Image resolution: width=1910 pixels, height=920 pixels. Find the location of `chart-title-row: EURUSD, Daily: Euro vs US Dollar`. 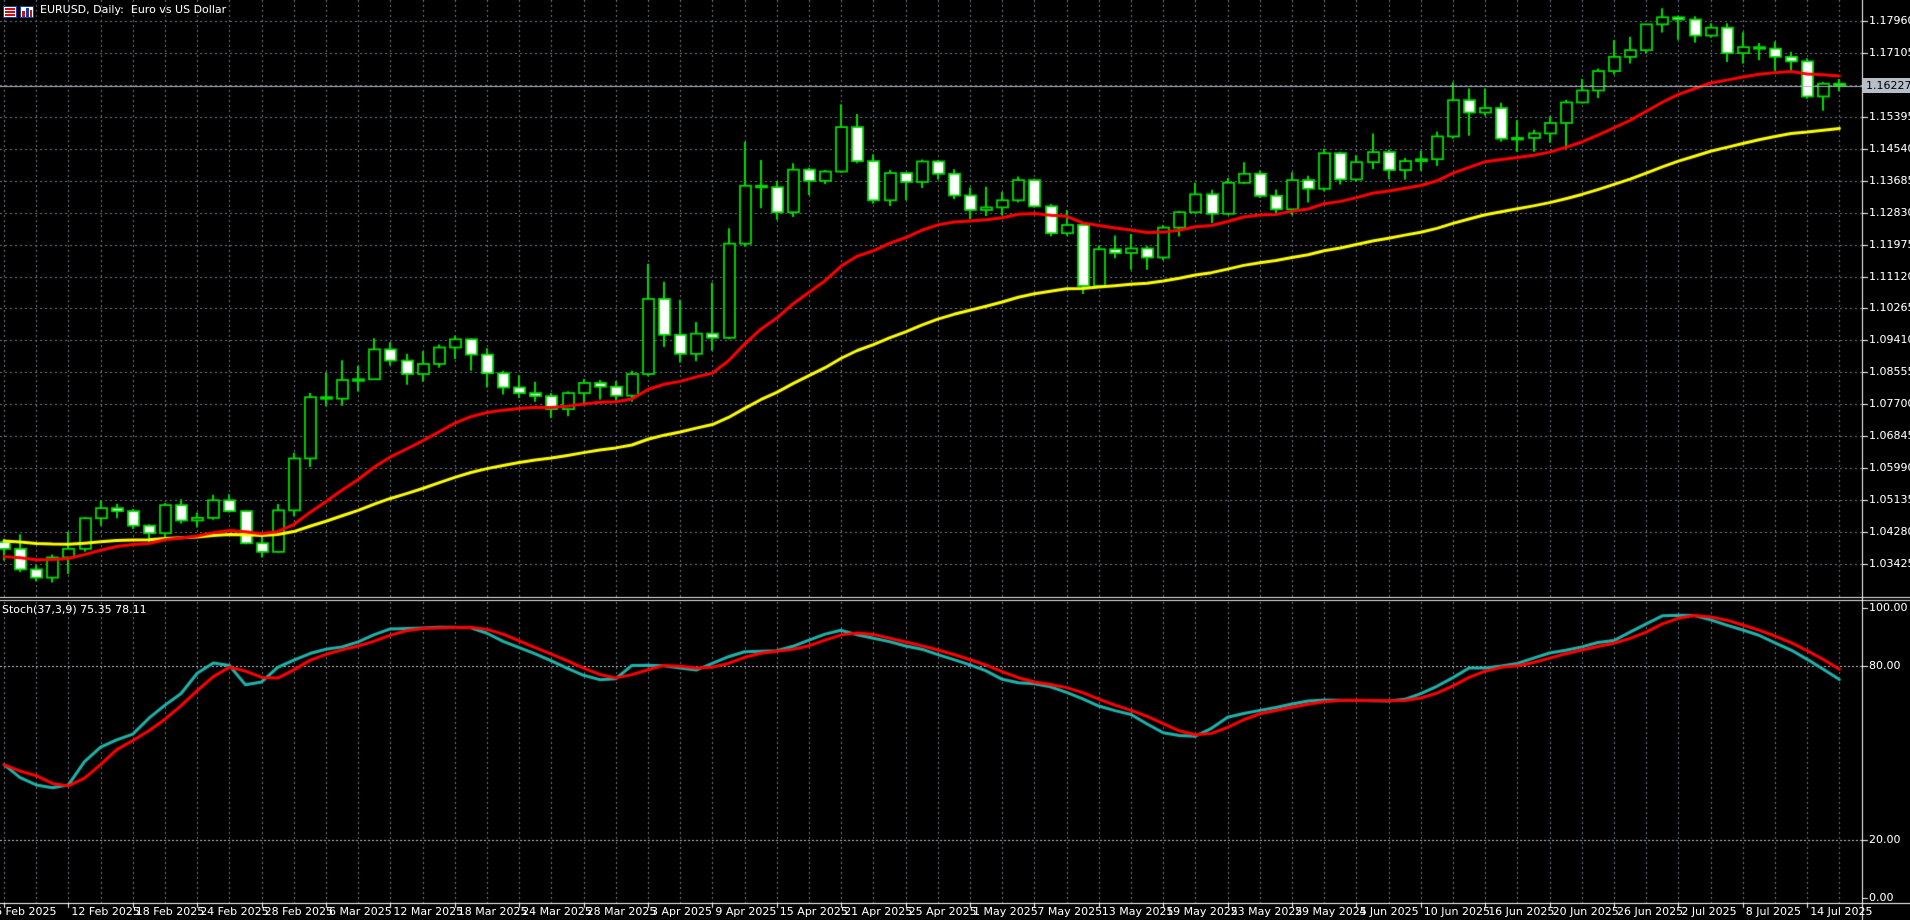

chart-title-row: EURUSD, Daily: Euro vs US Dollar is located at coordinates (115, 10).